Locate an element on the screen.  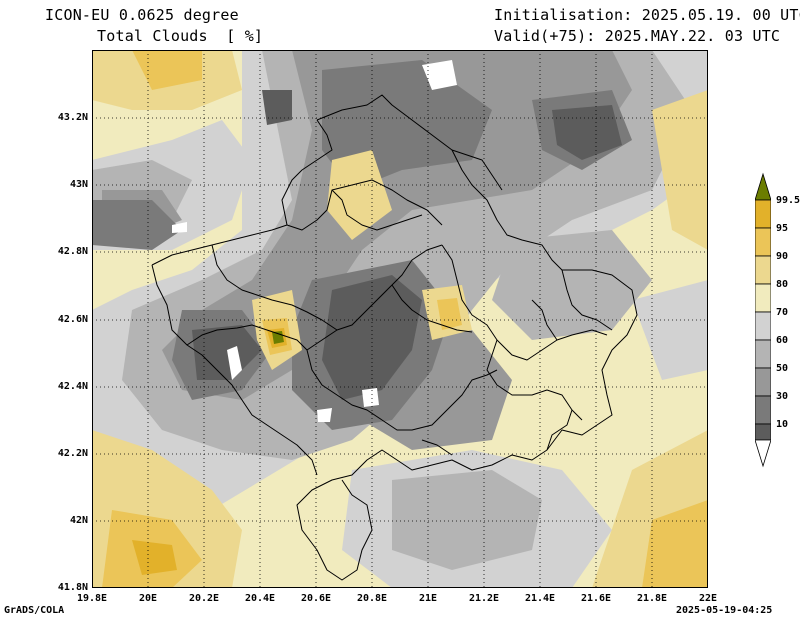
lon-label: 21.8E is located at coordinates (652, 598).